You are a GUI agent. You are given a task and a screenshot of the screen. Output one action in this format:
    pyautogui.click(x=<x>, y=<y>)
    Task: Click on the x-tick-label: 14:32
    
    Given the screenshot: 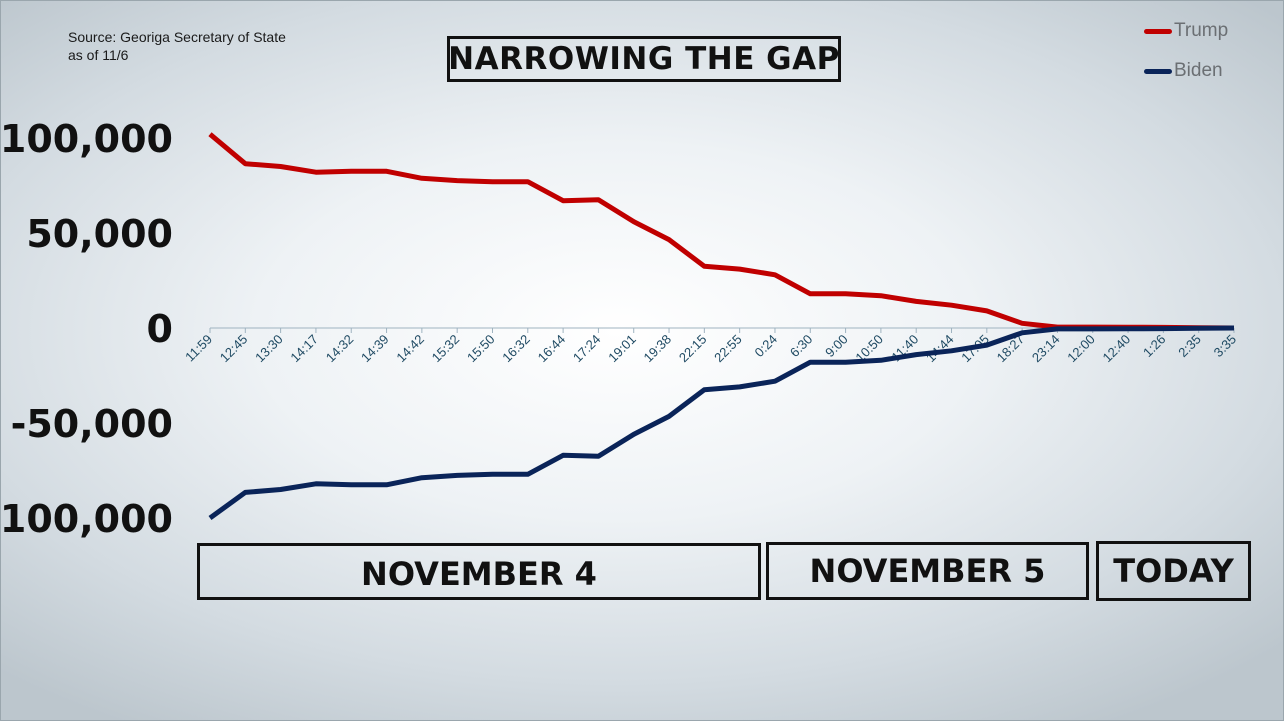 What is the action you would take?
    pyautogui.click(x=340, y=349)
    